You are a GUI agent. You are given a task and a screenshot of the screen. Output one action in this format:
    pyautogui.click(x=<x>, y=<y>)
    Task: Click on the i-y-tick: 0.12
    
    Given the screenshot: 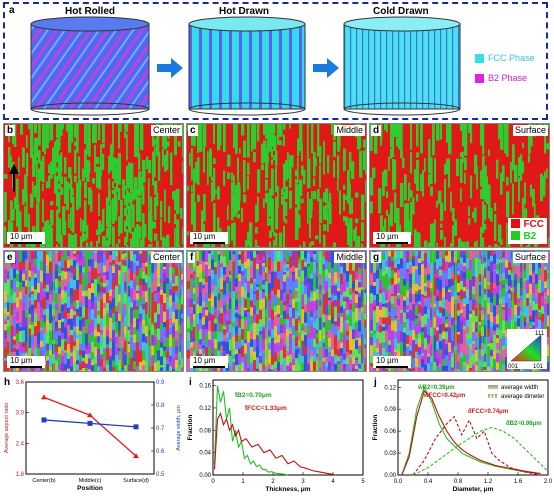 What is the action you would take?
    pyautogui.click(x=205, y=409)
    